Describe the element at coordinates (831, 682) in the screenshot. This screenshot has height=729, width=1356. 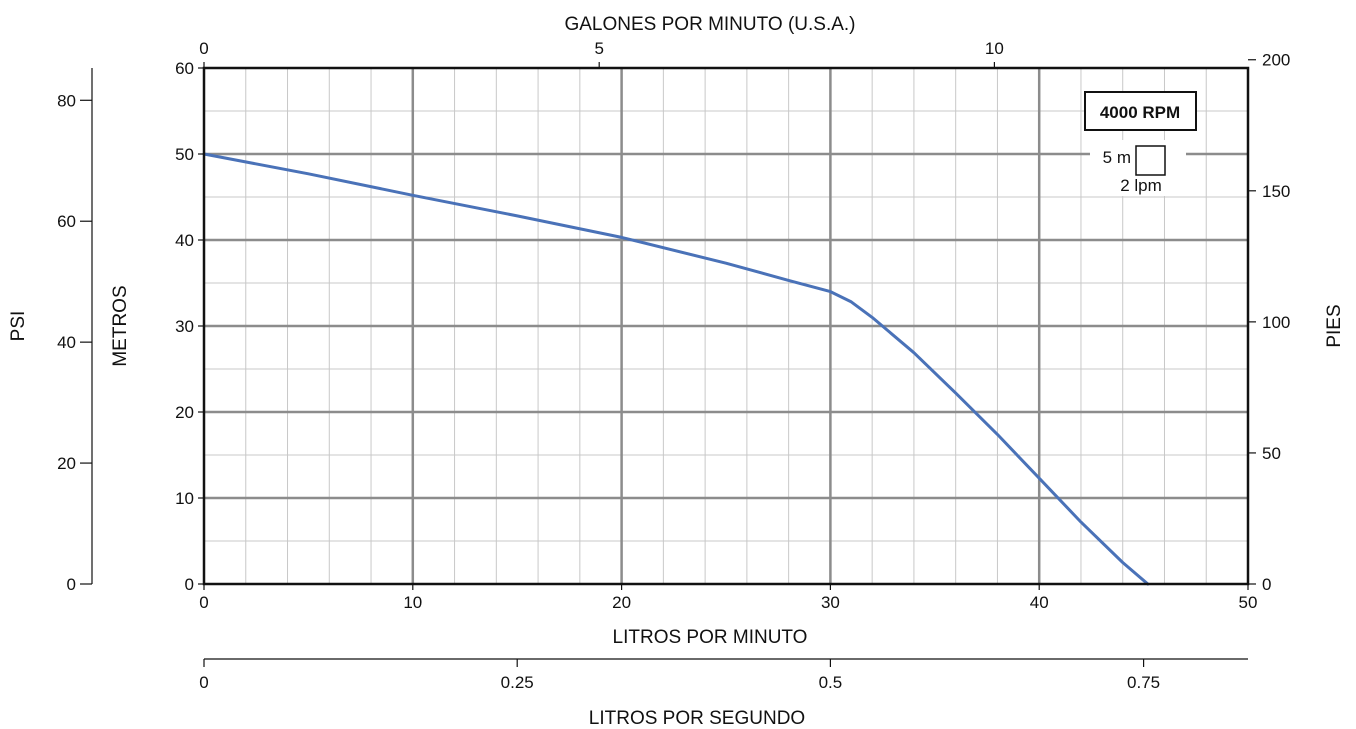
I see `lps-tick-label: 0.5` at that location.